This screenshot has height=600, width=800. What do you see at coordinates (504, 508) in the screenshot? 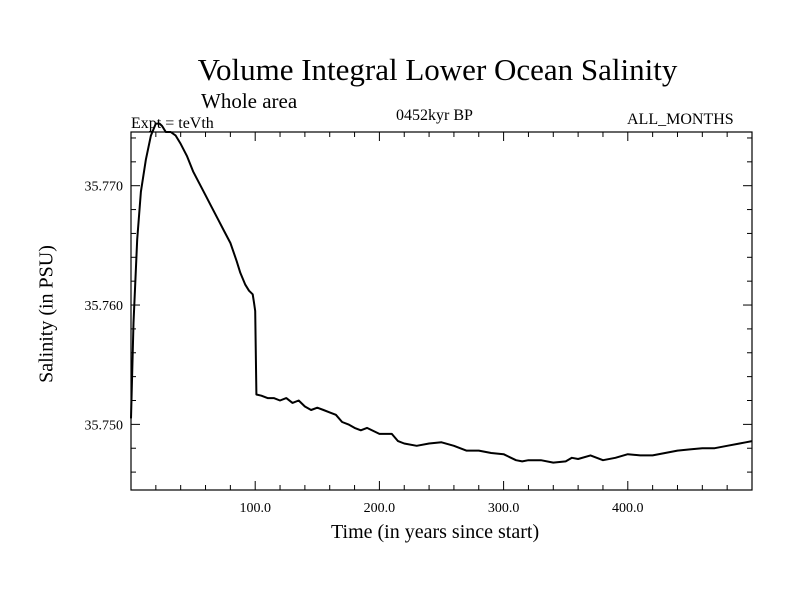
I see `x-tick-label: 300.0` at bounding box center [504, 508].